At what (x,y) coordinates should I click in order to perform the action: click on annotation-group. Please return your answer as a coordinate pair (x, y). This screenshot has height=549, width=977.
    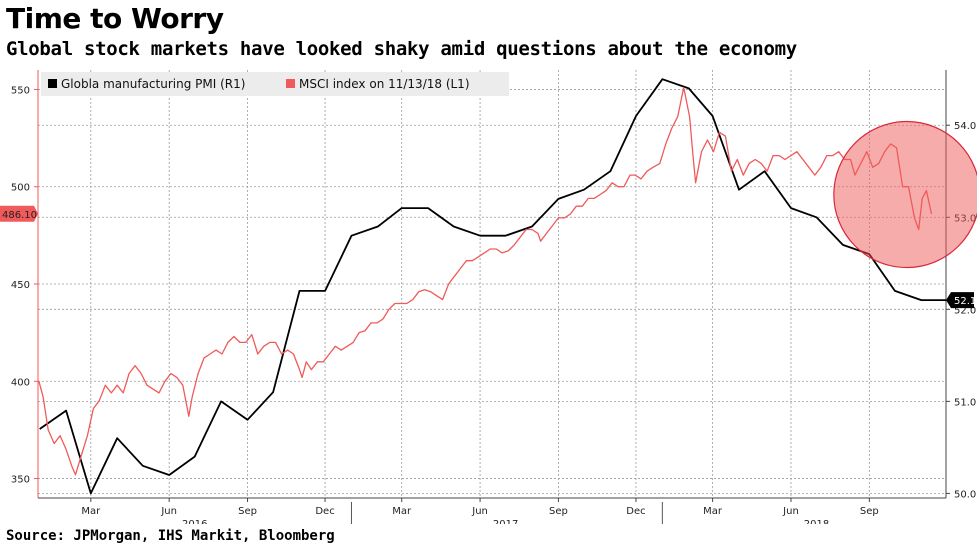
    Looking at the image, I should click on (905, 194).